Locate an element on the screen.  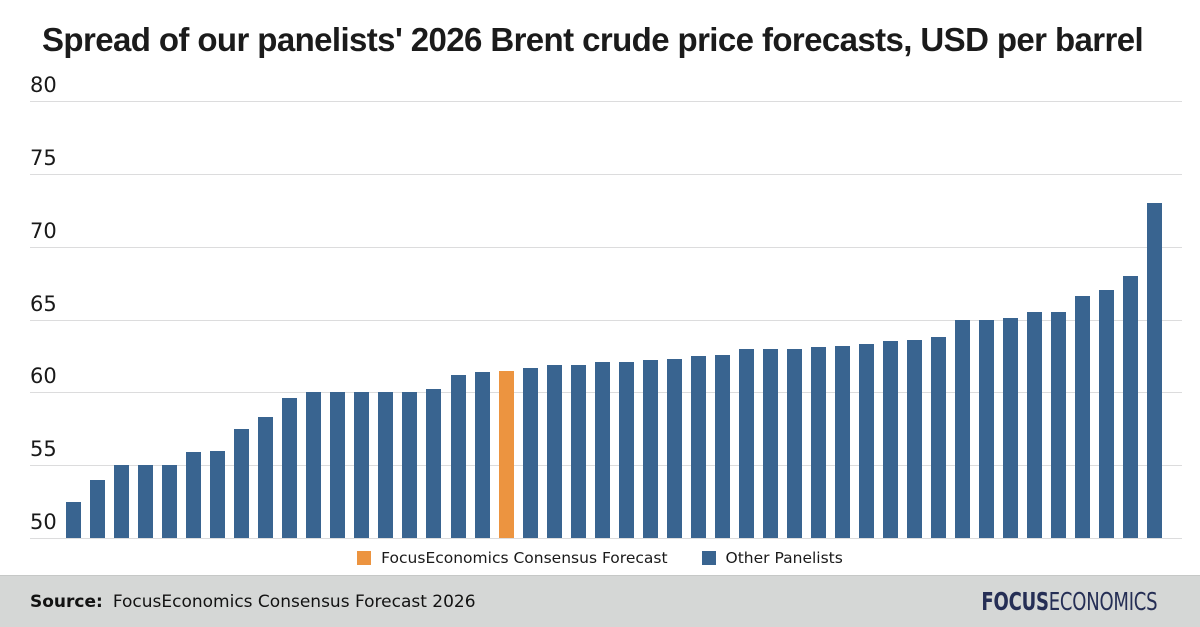
legend-label-consensus: FocusEconomics Consensus Forecast is located at coordinates (524, 558).